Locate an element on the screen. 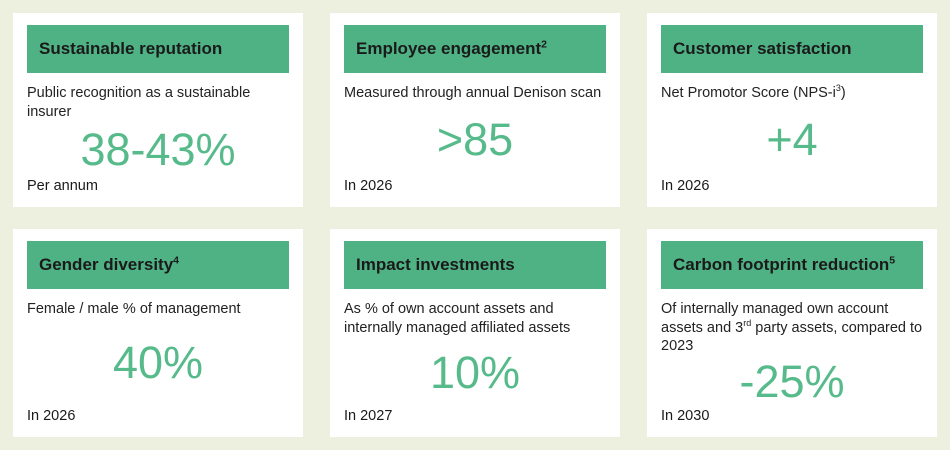  kpi-target-value: 38-43% is located at coordinates (158, 149).